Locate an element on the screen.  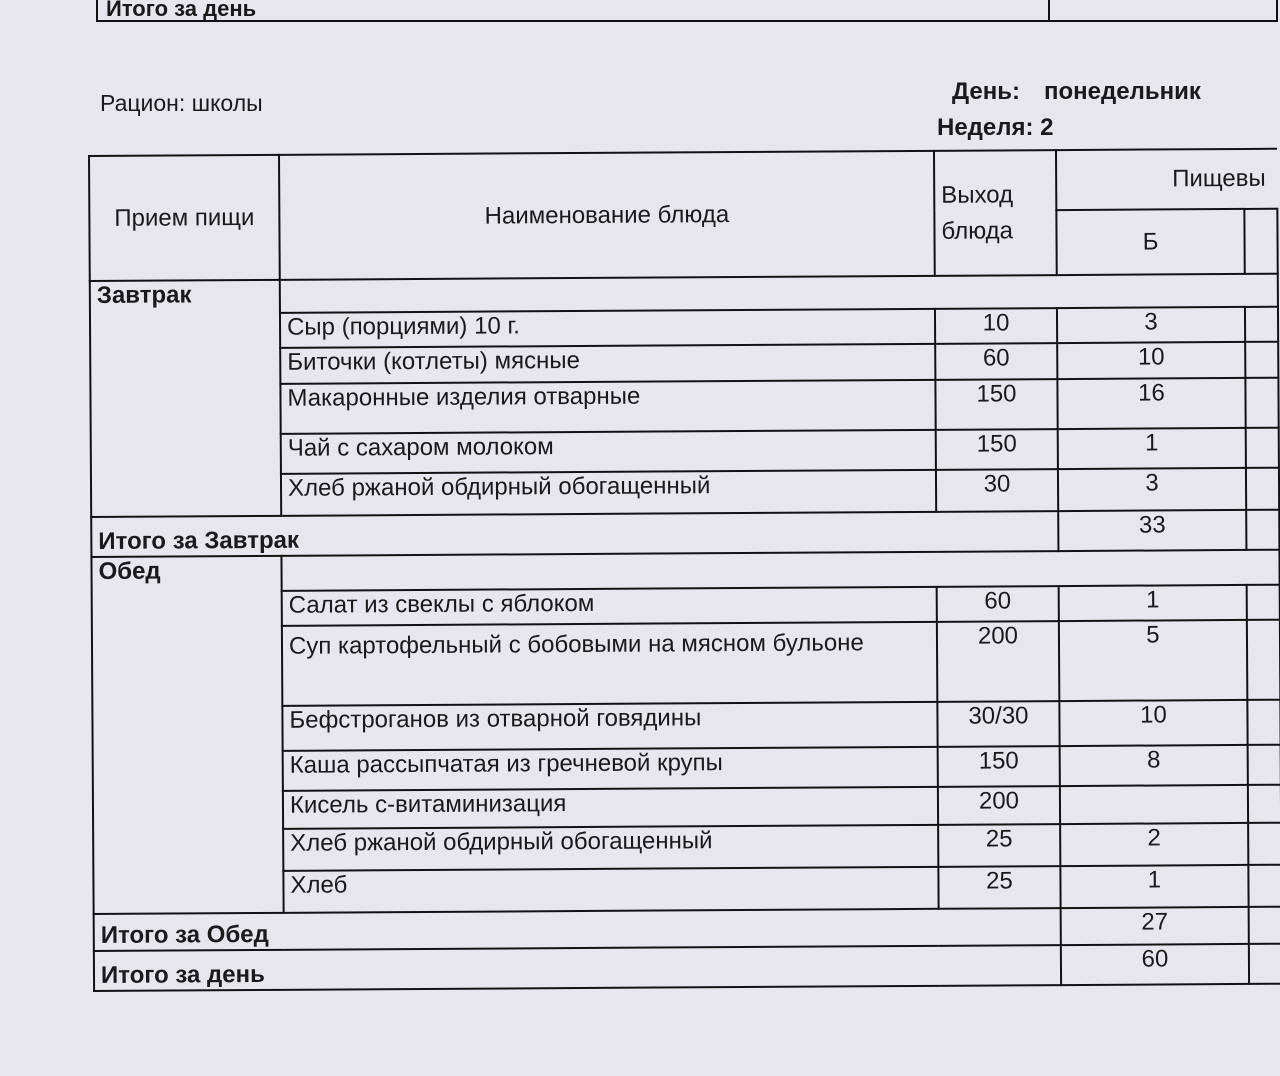
header-output: Выход блюда is located at coordinates (995, 213).